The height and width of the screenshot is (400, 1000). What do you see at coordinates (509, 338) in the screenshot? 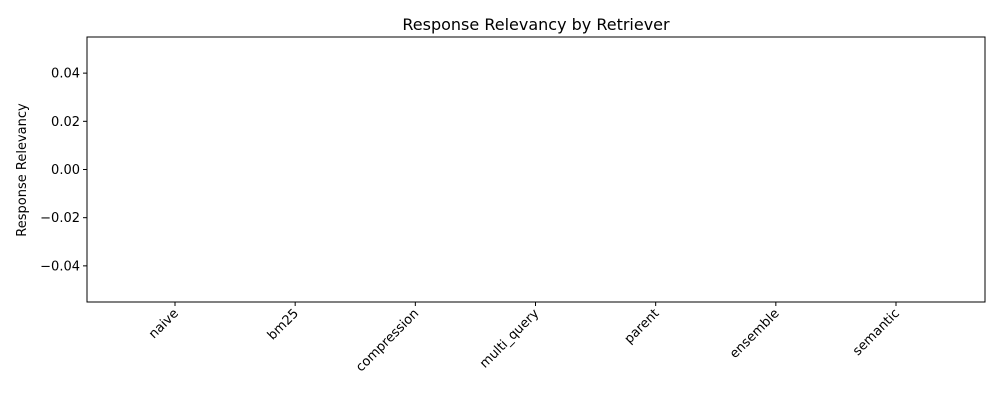
I see `x-tick-label: multi_query` at bounding box center [509, 338].